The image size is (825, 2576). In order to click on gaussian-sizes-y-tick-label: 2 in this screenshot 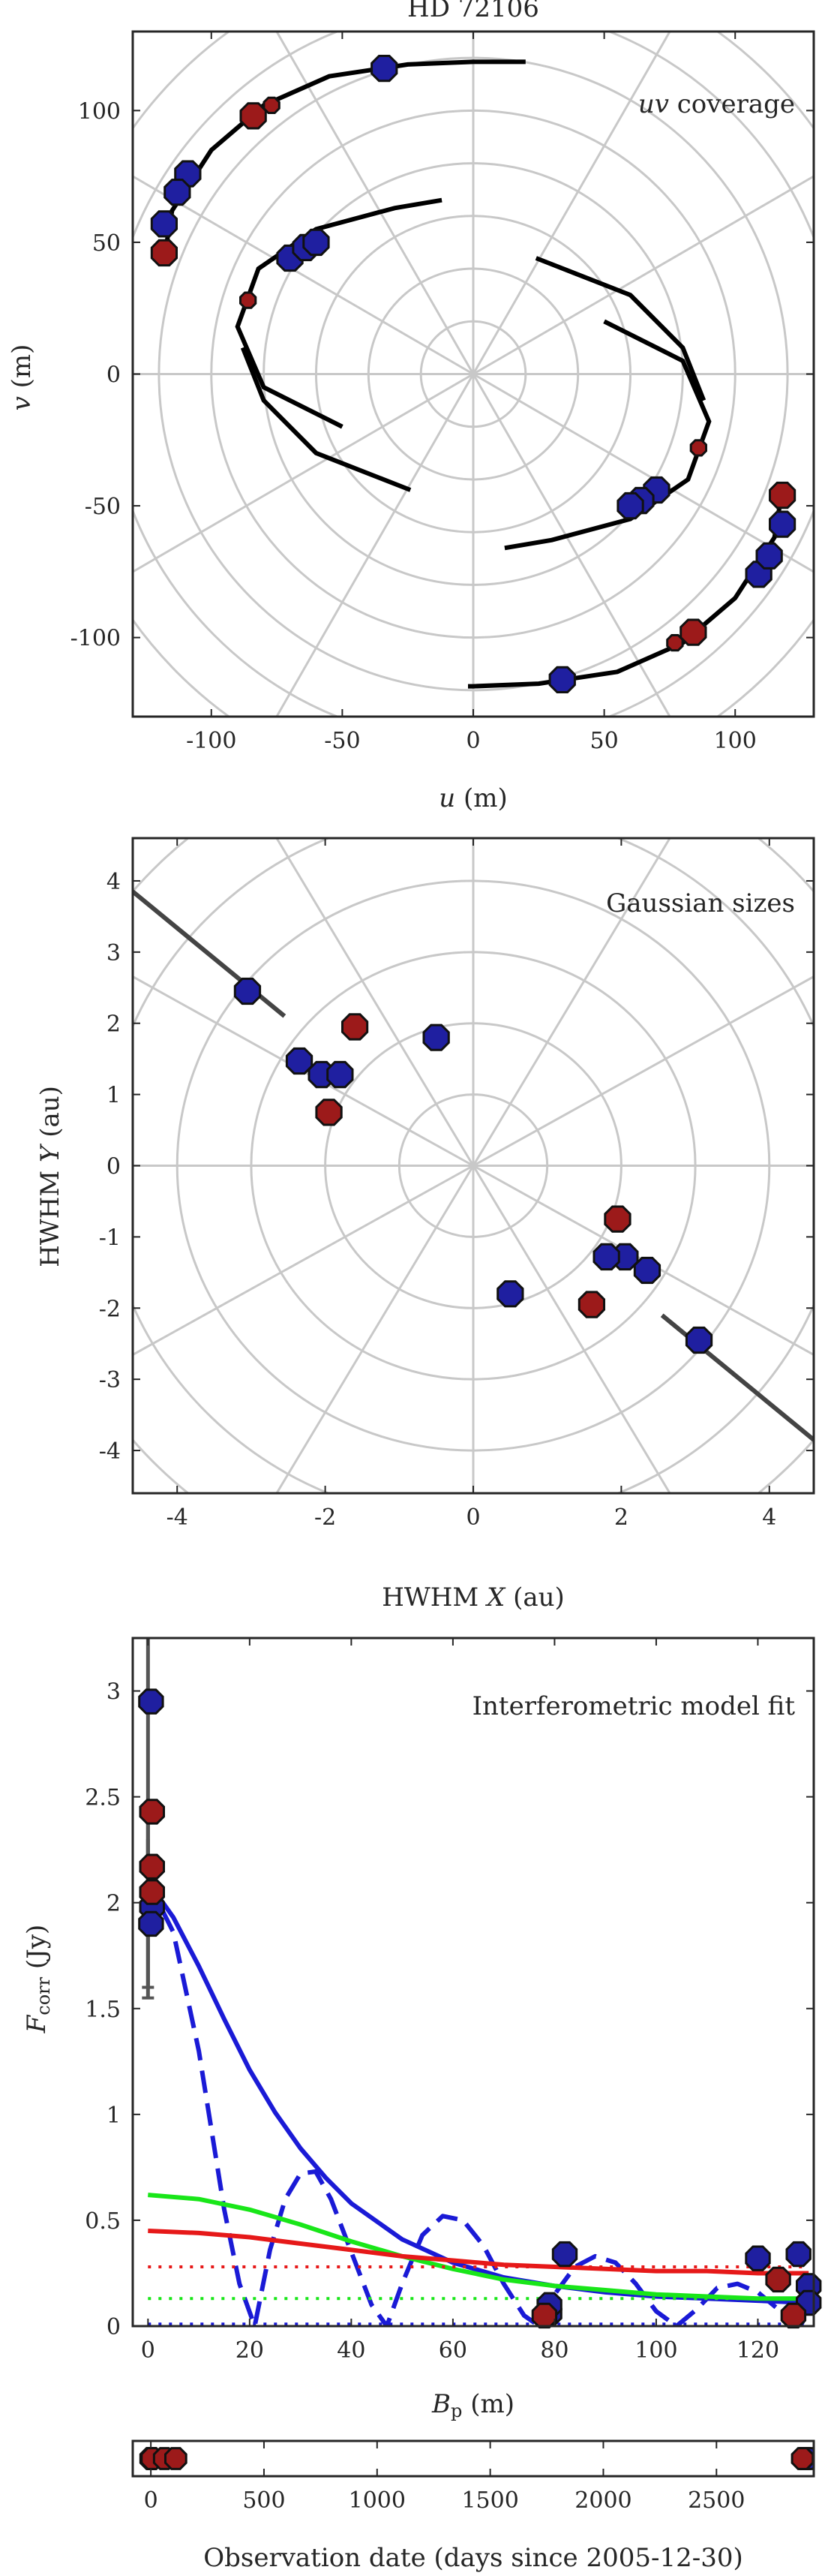, I will do `click(113, 1024)`.